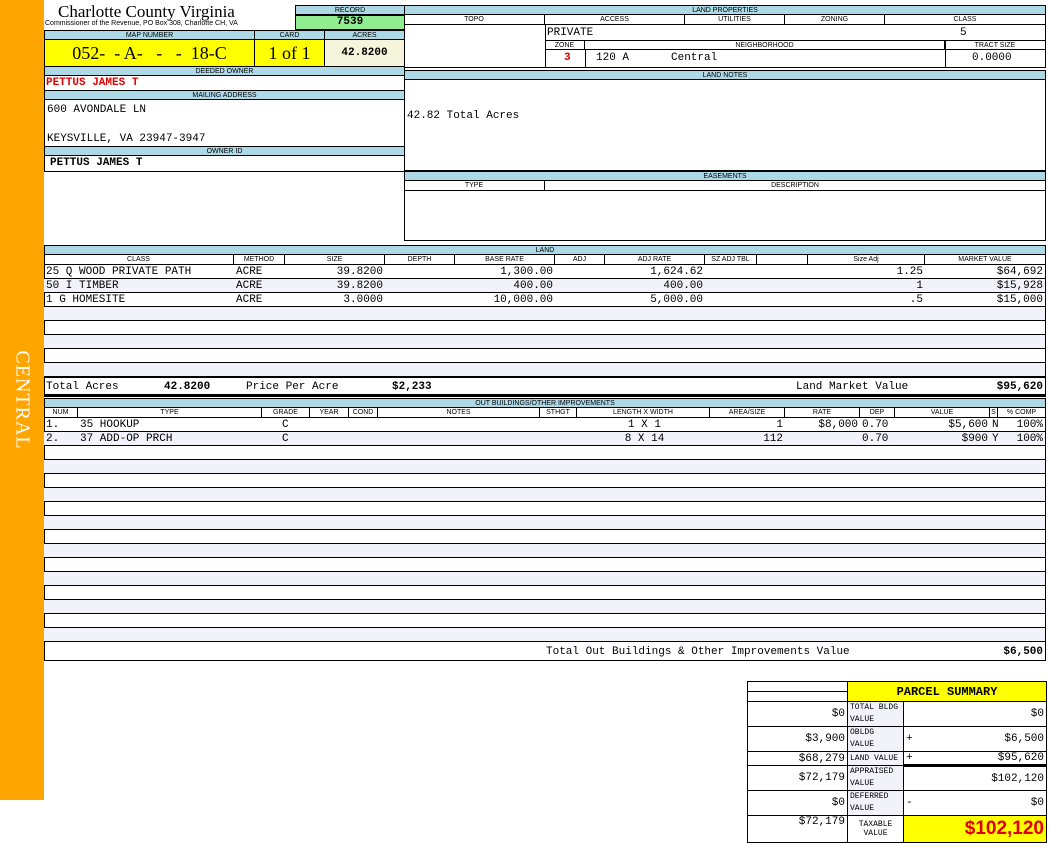 The height and width of the screenshot is (843, 1050). What do you see at coordinates (725, 10) in the screenshot?
I see `land-properties-title: LAND PROPERTIES` at bounding box center [725, 10].